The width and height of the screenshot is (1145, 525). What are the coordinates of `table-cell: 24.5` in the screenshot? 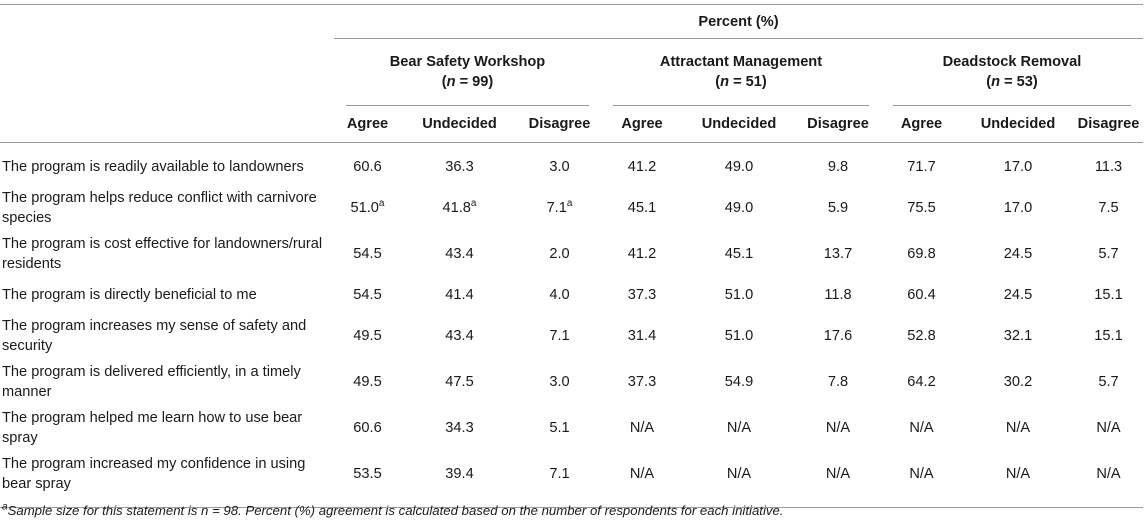 It's located at (1018, 254).